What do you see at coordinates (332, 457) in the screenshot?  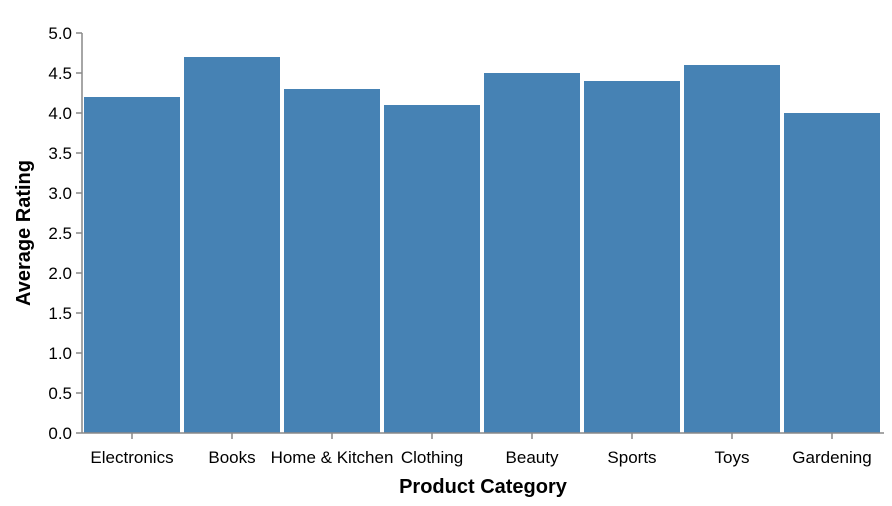 I see `x-tick-label: Home & Kitchen` at bounding box center [332, 457].